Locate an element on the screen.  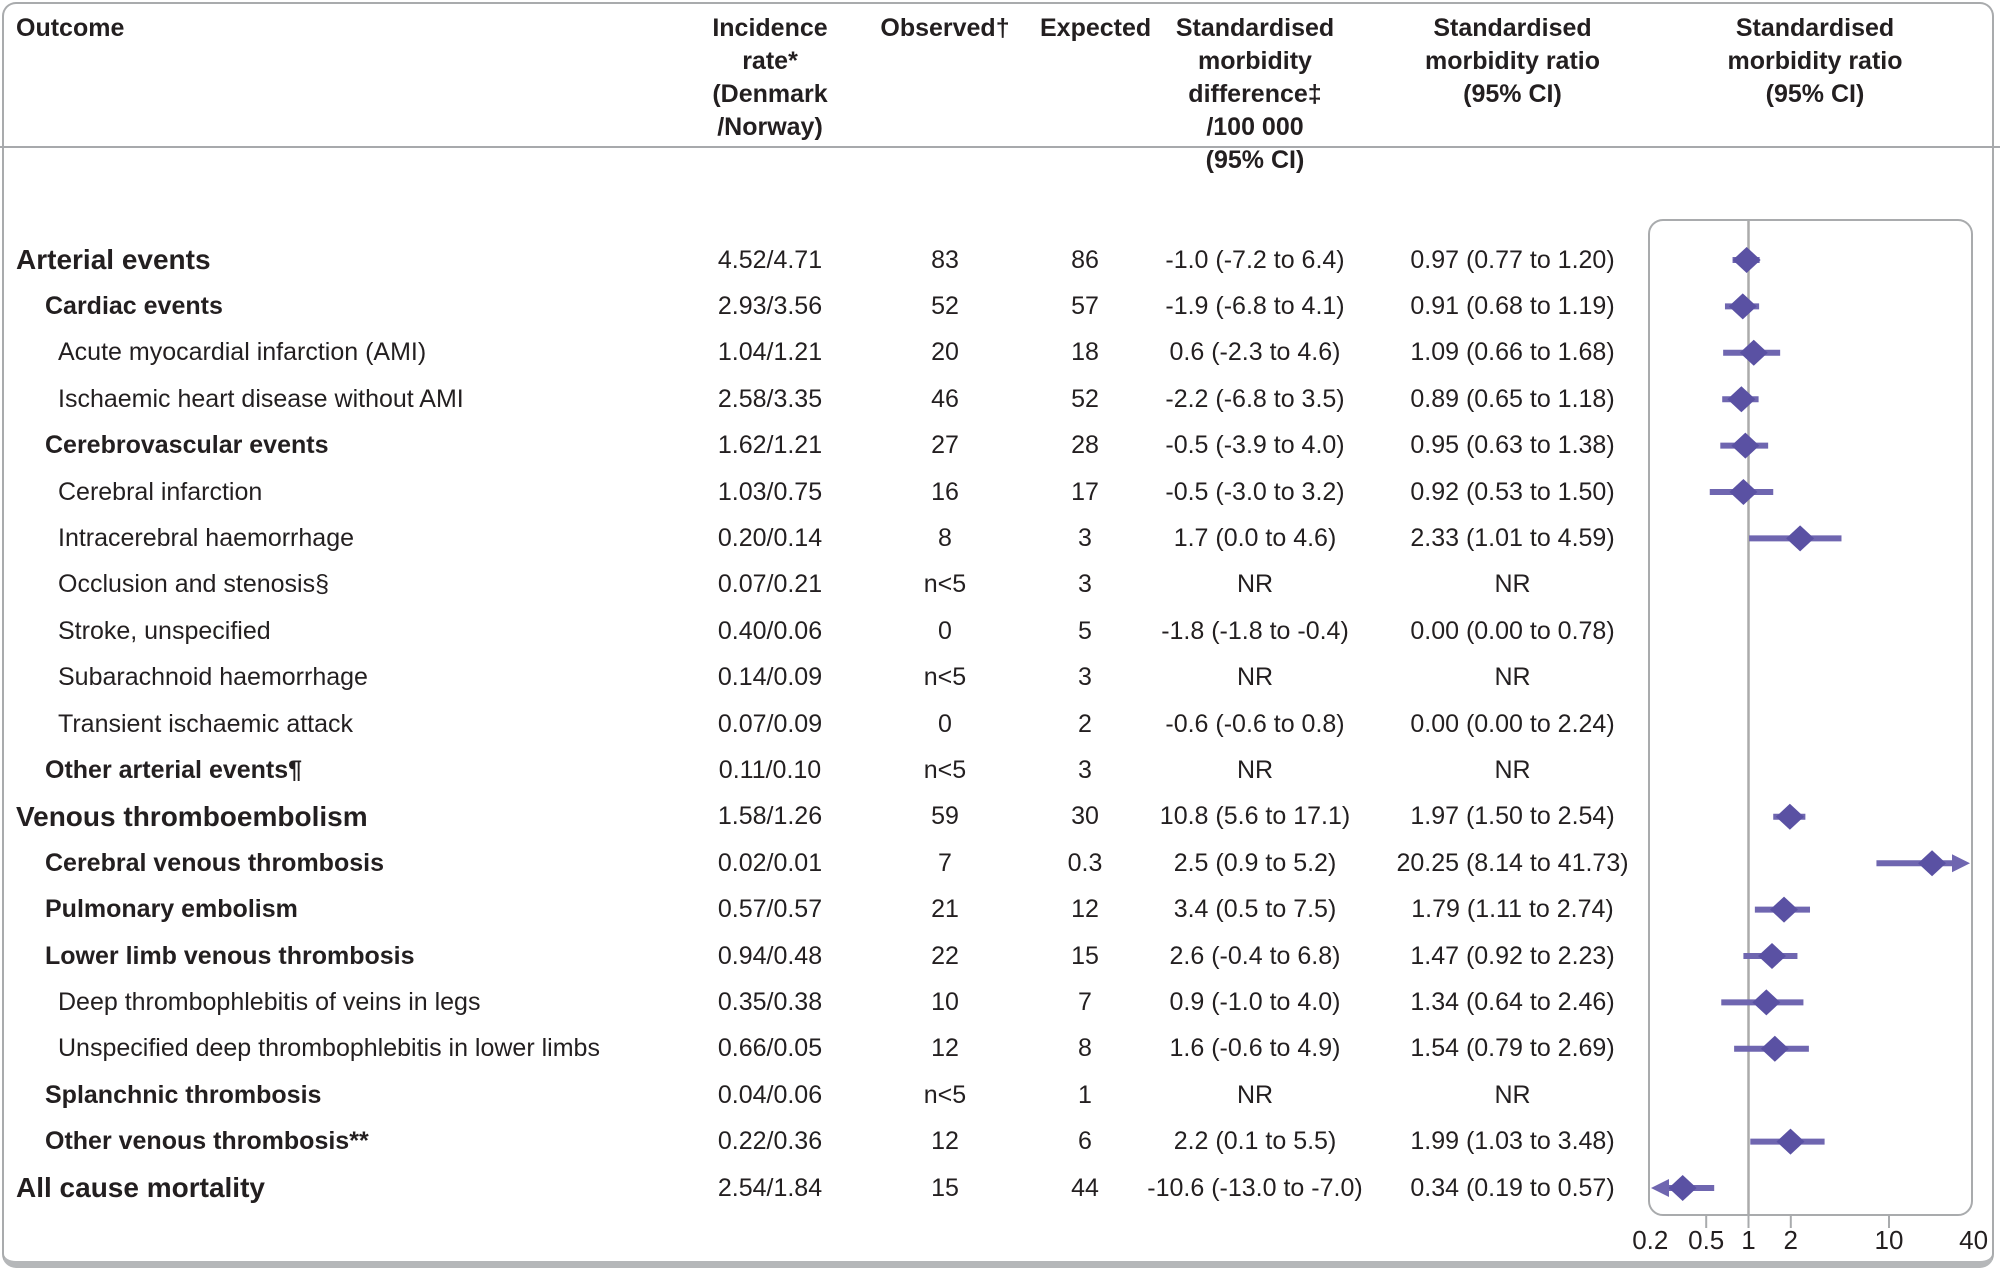
smd-cell: 10.8 (5.6 to 17.1) is located at coordinates (1255, 816).